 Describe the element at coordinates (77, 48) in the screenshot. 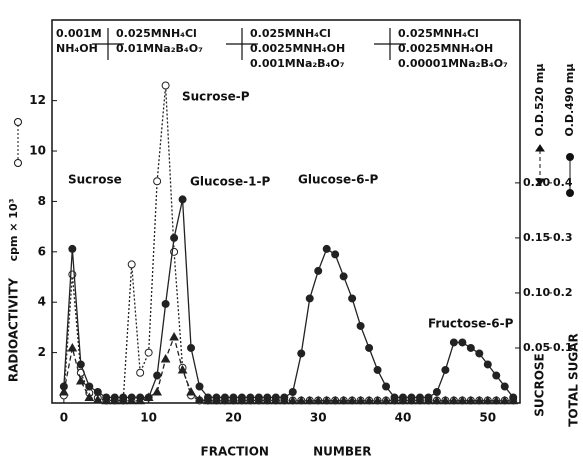

I see `buffer-label: NH₄OH` at that location.